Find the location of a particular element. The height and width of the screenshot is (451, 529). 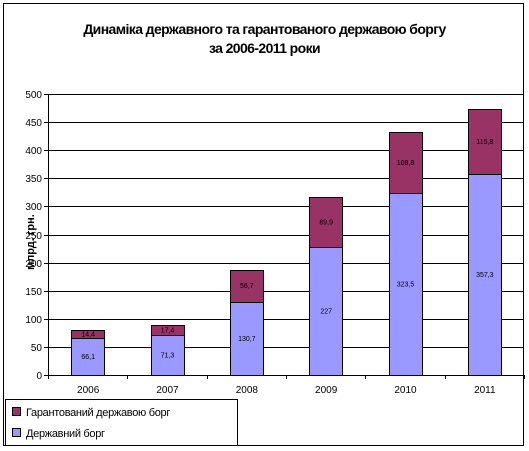

data-label-2011-series-1: 115,8 is located at coordinates (484, 142).